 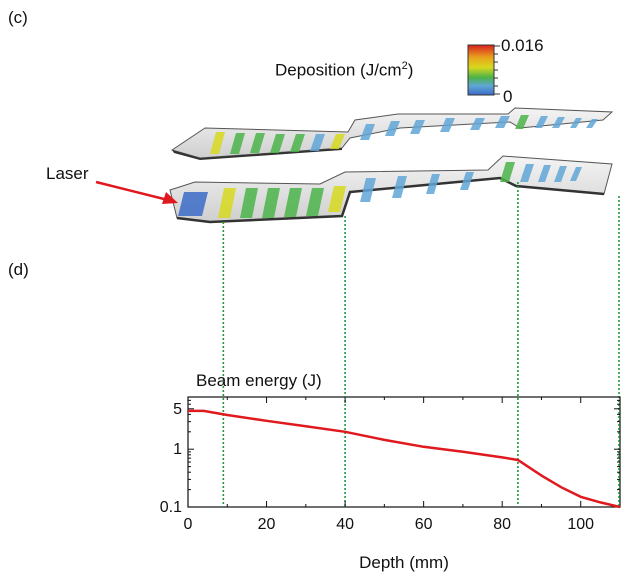 What do you see at coordinates (171, 507) in the screenshot?
I see `y-tick-label: 0.1` at bounding box center [171, 507].